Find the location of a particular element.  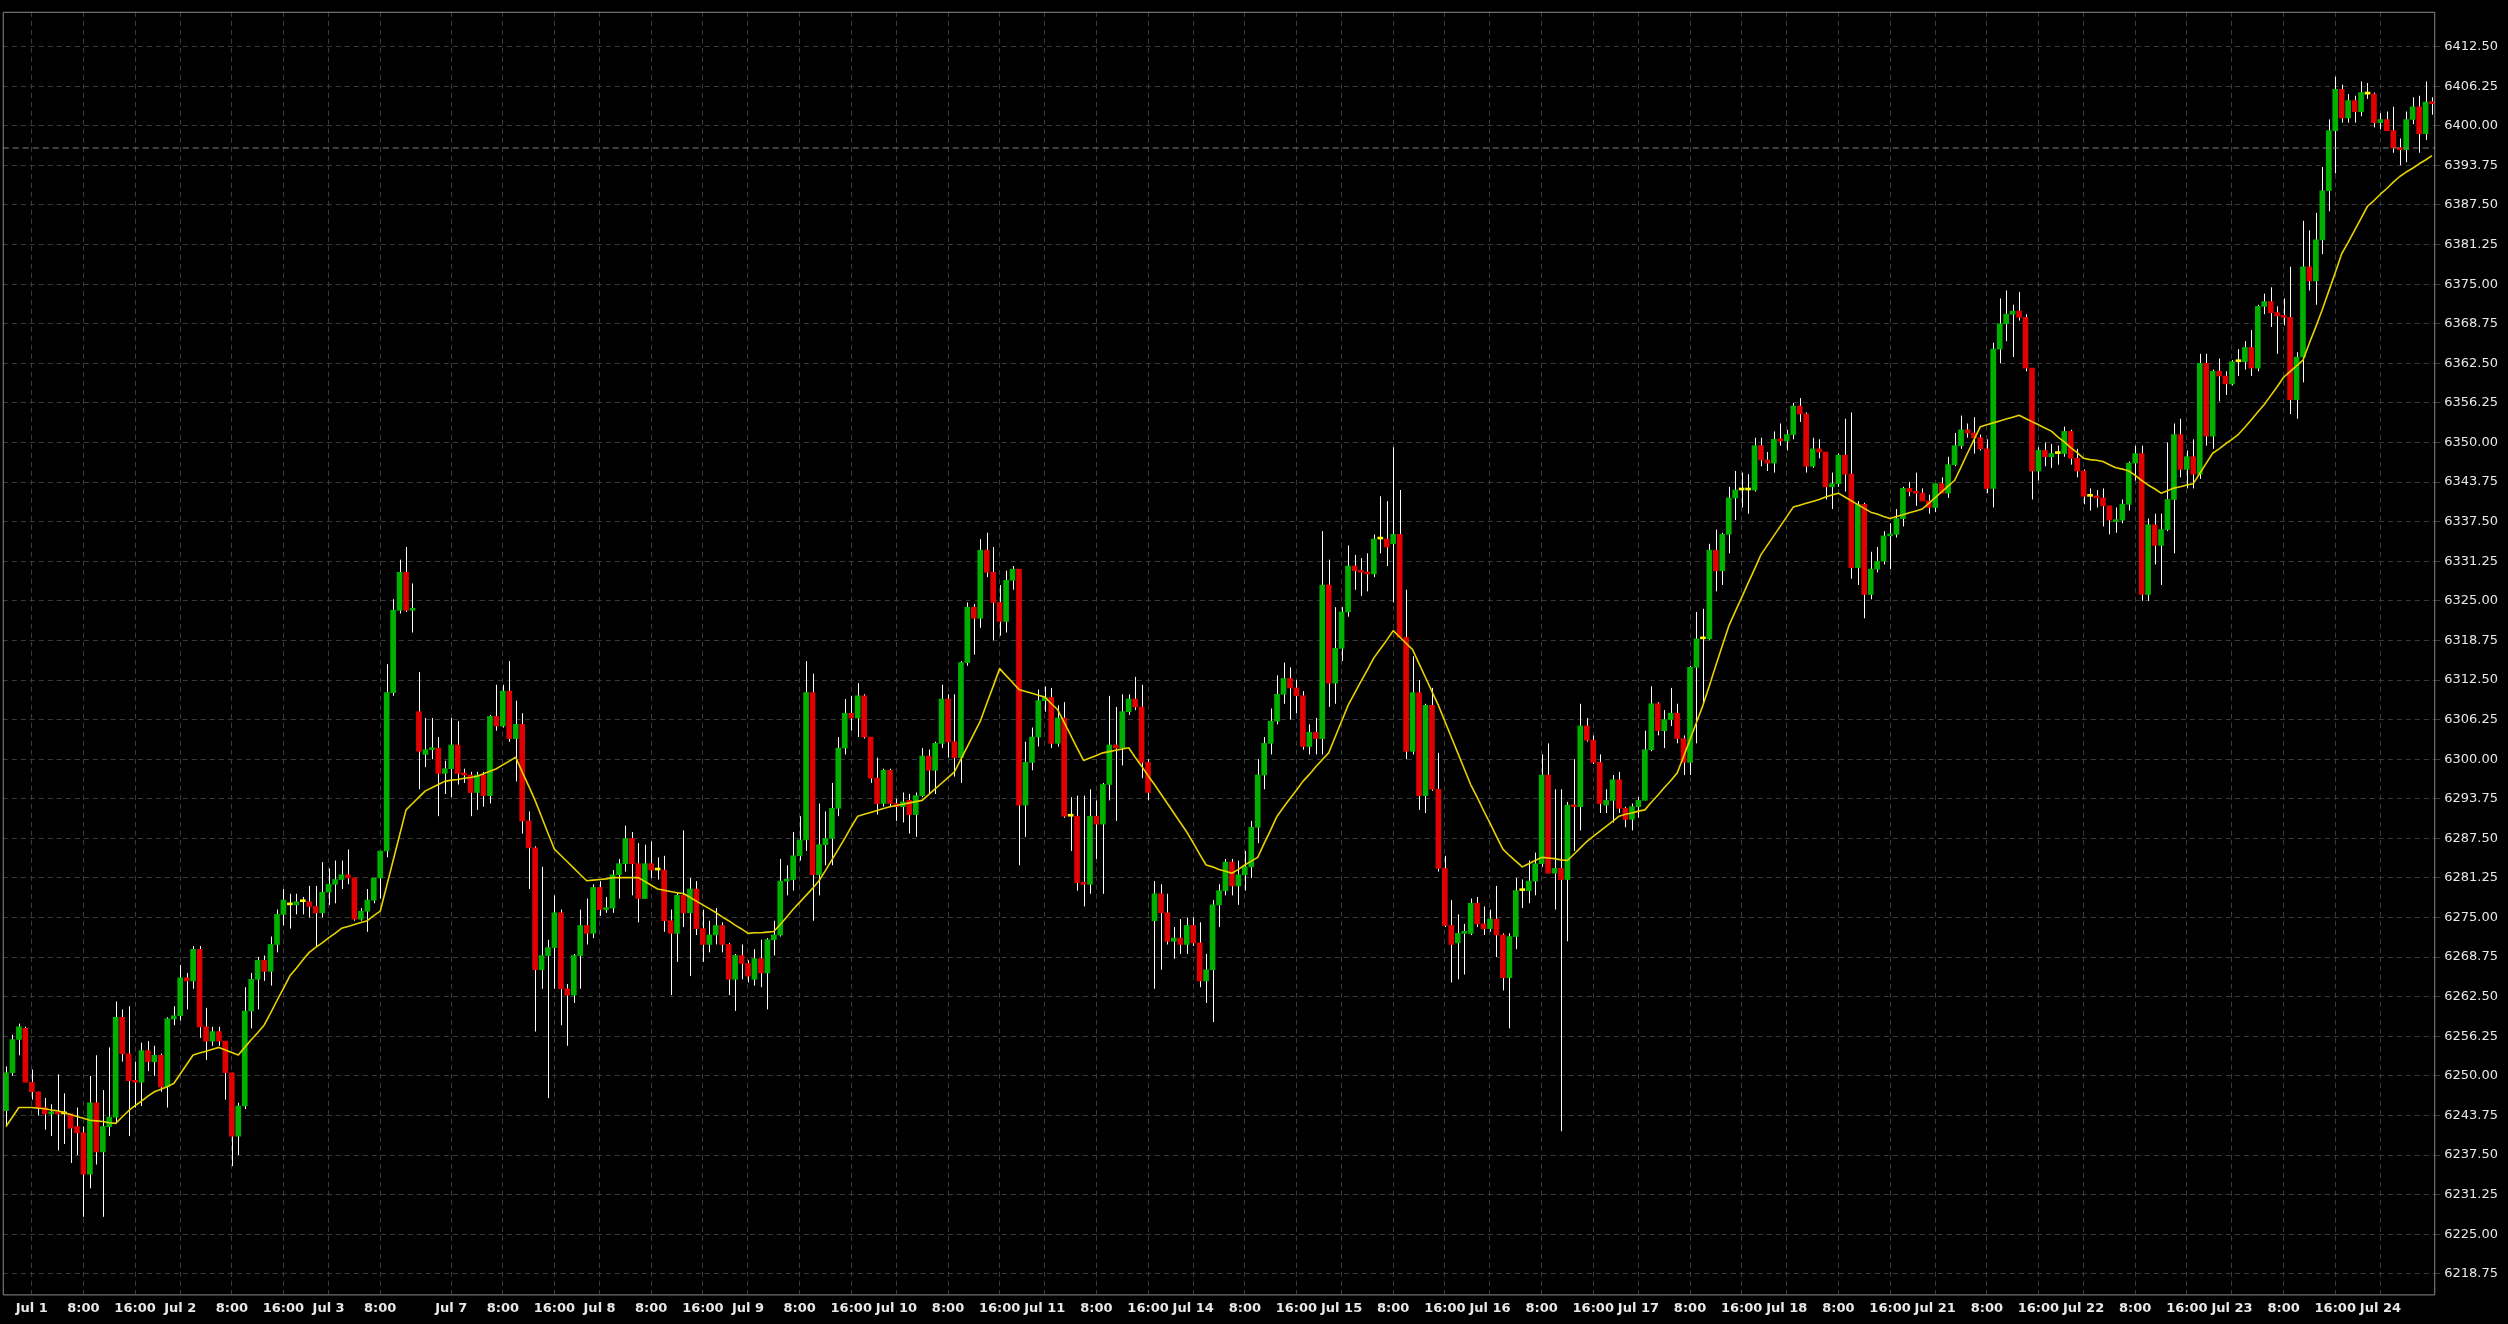

y-tick-label: 6325.00 is located at coordinates (2471, 600).